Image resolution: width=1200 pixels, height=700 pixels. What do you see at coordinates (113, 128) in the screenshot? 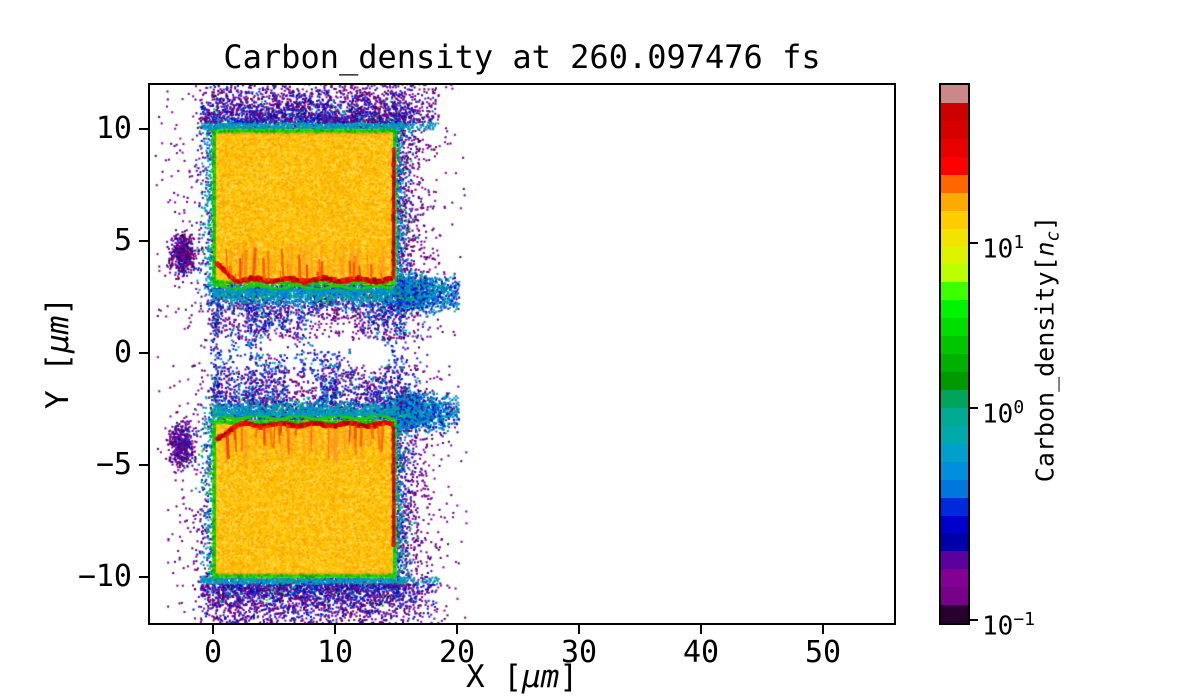
I see `y-tick-label: 10` at bounding box center [113, 128].